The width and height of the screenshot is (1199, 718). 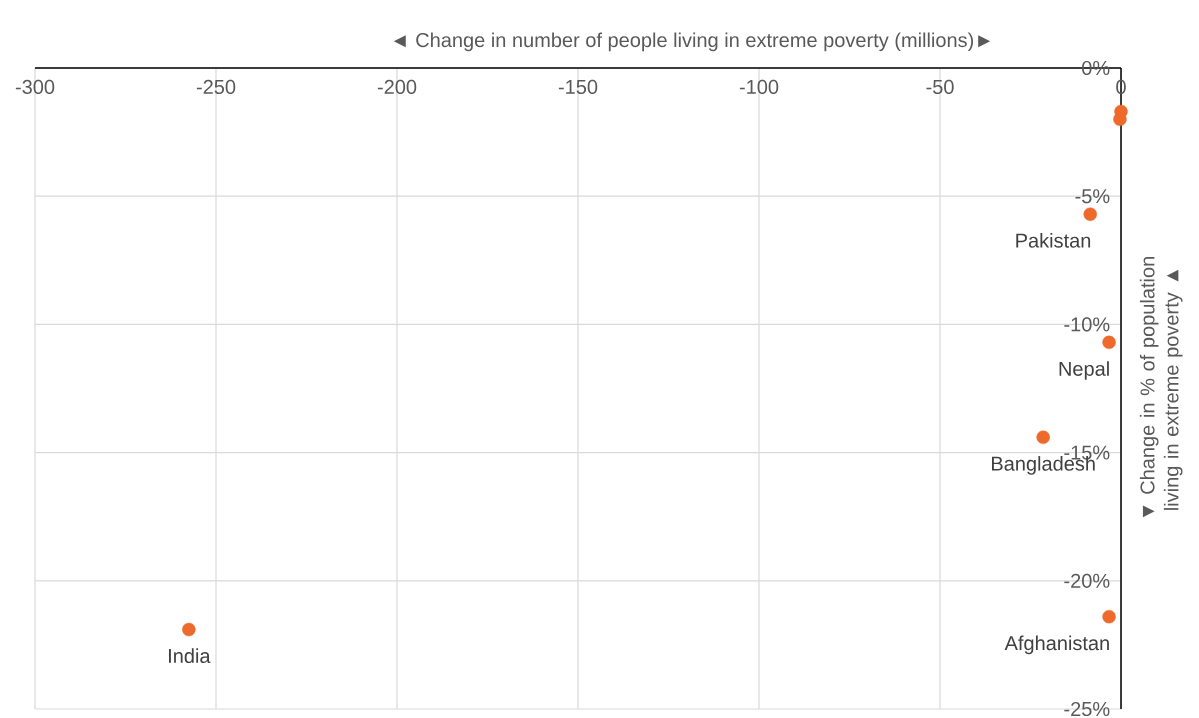 What do you see at coordinates (1161, 387) in the screenshot?
I see `y-axis-title: ▼ Change in % of population living in extreme poverty ▲` at bounding box center [1161, 387].